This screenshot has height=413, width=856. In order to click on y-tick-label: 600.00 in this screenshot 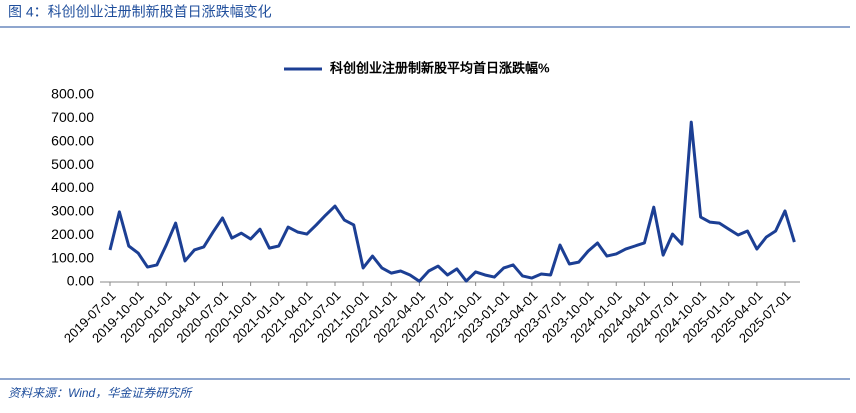, I will do `click(72, 140)`.